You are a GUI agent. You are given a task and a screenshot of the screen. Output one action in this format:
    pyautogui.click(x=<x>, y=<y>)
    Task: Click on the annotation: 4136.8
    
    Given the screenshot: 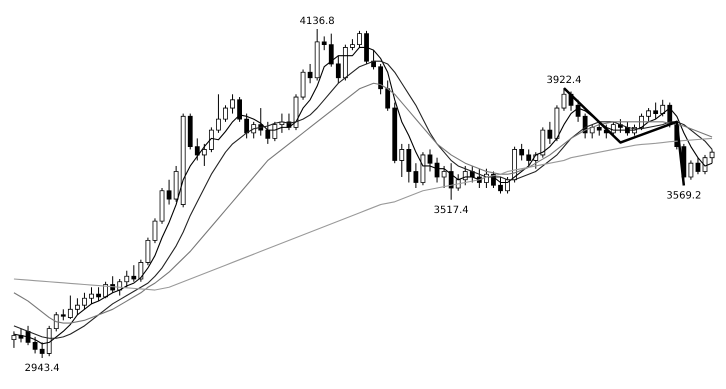 What is the action you would take?
    pyautogui.click(x=317, y=21)
    